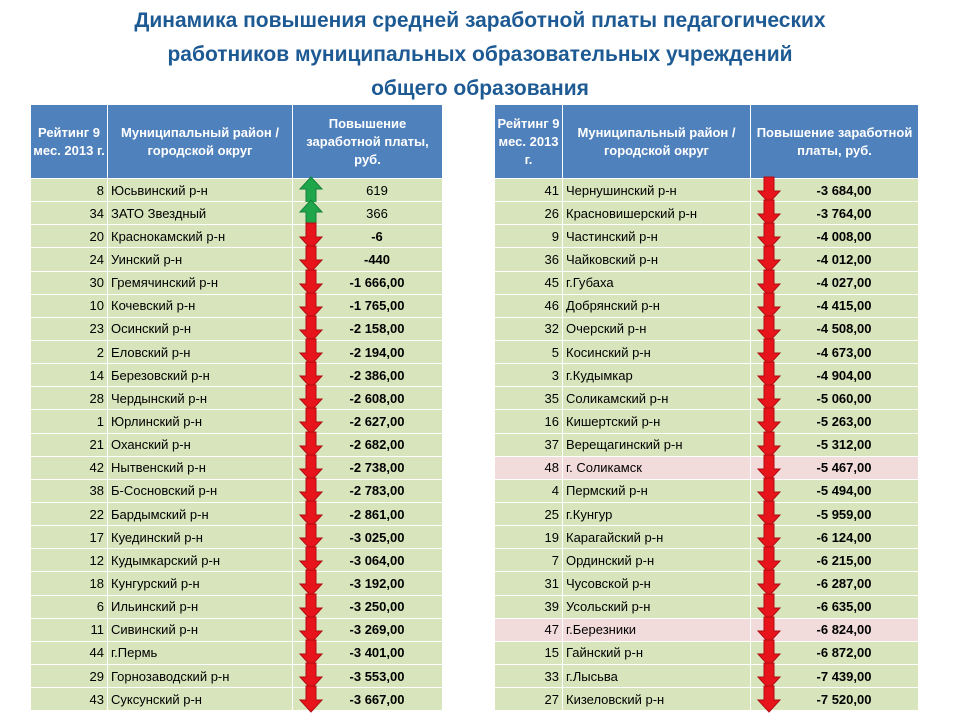  Describe the element at coordinates (528, 699) in the screenshot. I see `rank-cell: 27` at that location.